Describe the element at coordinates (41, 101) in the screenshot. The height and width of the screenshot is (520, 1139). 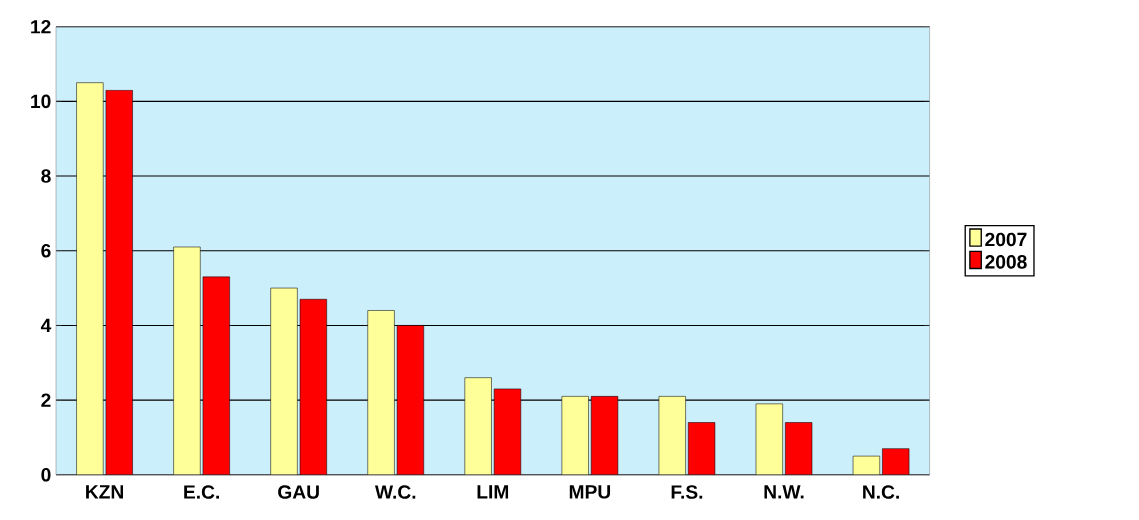
I see `y-tick-label: 10` at that location.